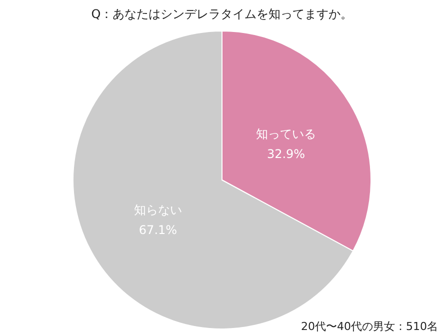 This screenshot has height=336, width=444. I want to click on chart-title: Q：あなたはシンデレラタイムを知ってますか。, so click(222, 14).